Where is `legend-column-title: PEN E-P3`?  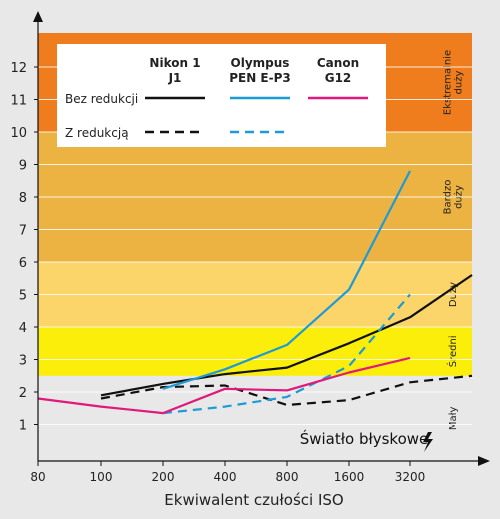 legend-column-title: PEN E-P3 is located at coordinates (260, 78).